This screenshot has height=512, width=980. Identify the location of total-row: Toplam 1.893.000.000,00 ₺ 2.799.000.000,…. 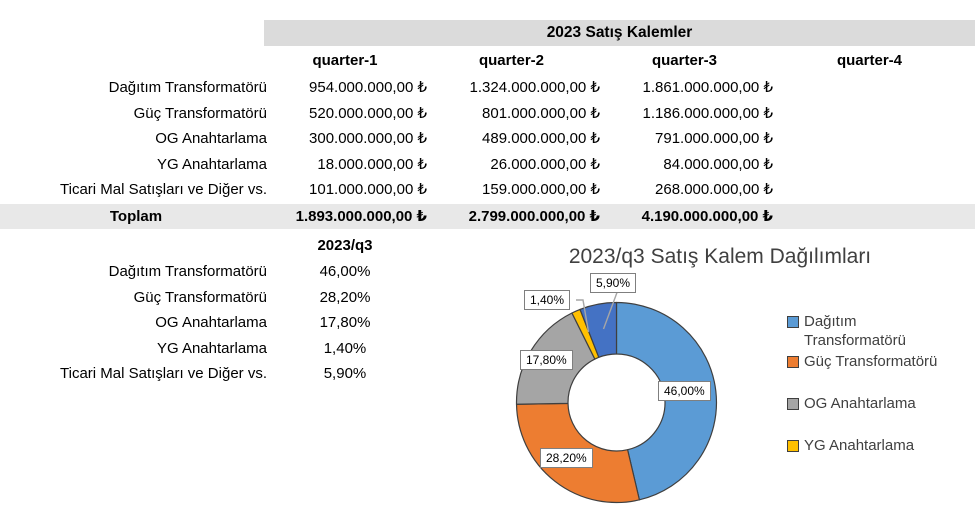
(487, 216).